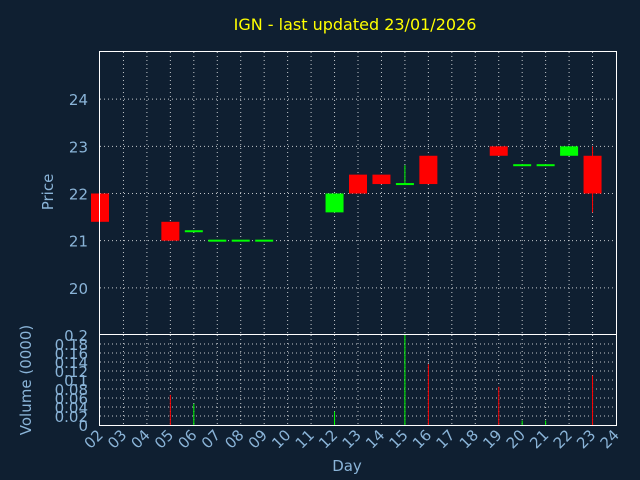  I want to click on volume-tick-label: 0.08, so click(71, 390).